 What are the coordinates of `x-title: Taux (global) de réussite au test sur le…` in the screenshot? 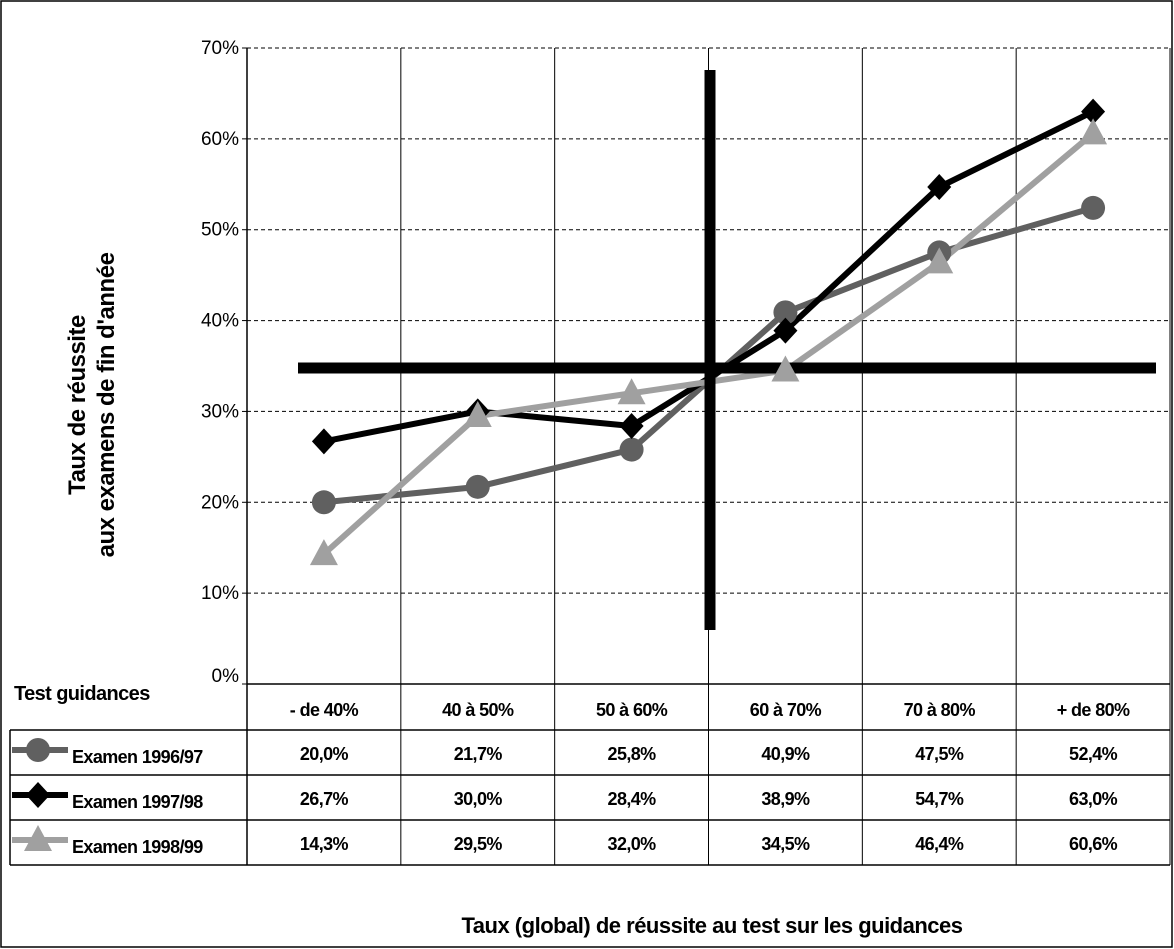 It's located at (711, 925).